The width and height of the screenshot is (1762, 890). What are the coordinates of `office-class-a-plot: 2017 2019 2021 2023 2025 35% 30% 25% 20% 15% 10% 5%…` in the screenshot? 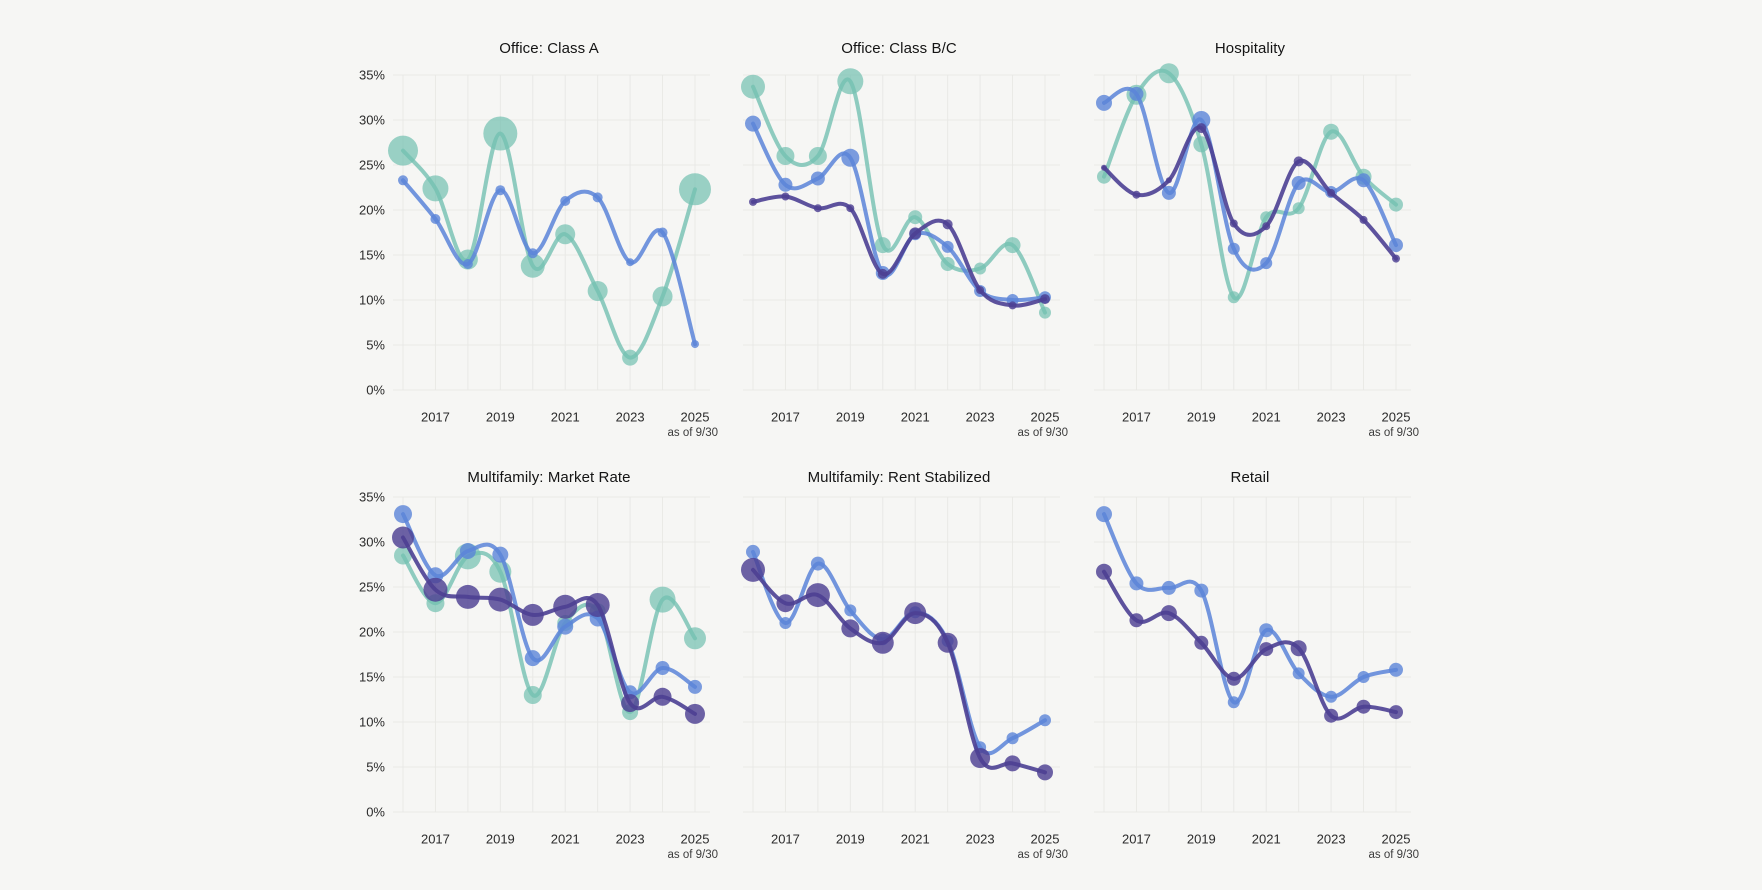 It's located at (535, 246).